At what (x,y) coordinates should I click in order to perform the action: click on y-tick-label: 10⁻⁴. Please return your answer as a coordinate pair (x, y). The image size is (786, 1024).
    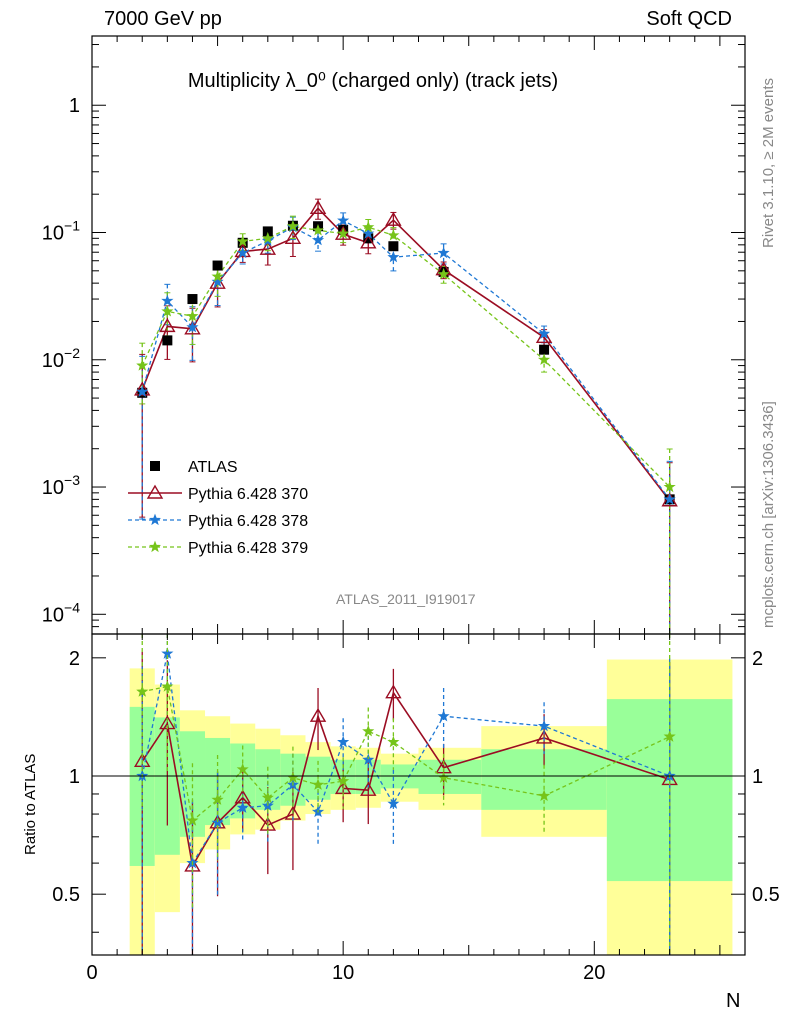
    Looking at the image, I should click on (61, 612).